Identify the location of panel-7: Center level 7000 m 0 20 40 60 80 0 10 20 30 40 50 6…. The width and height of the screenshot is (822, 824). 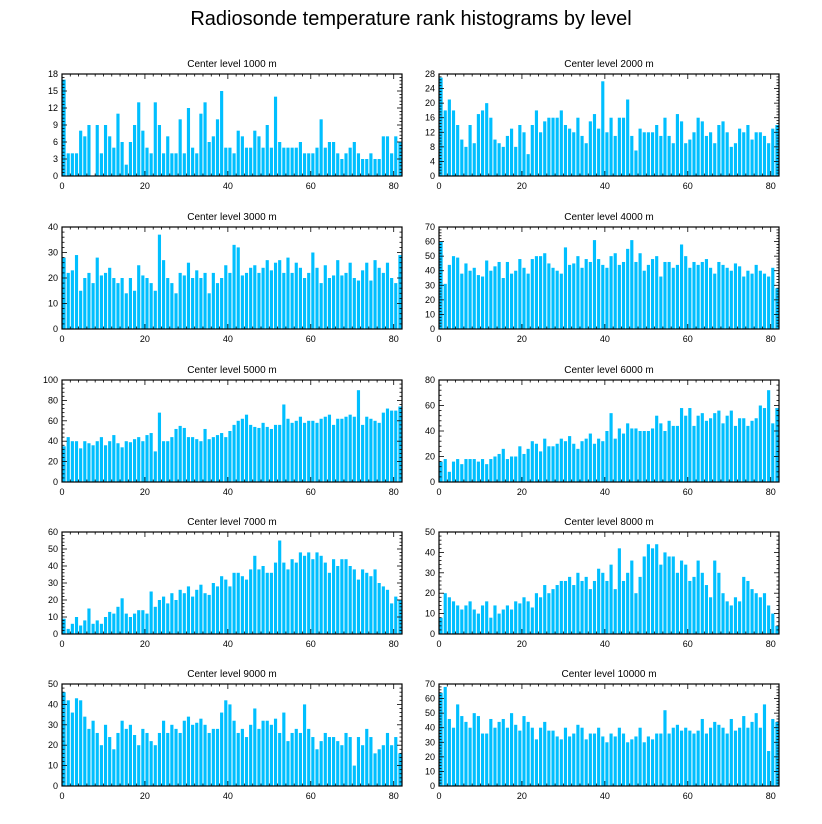
(225, 583).